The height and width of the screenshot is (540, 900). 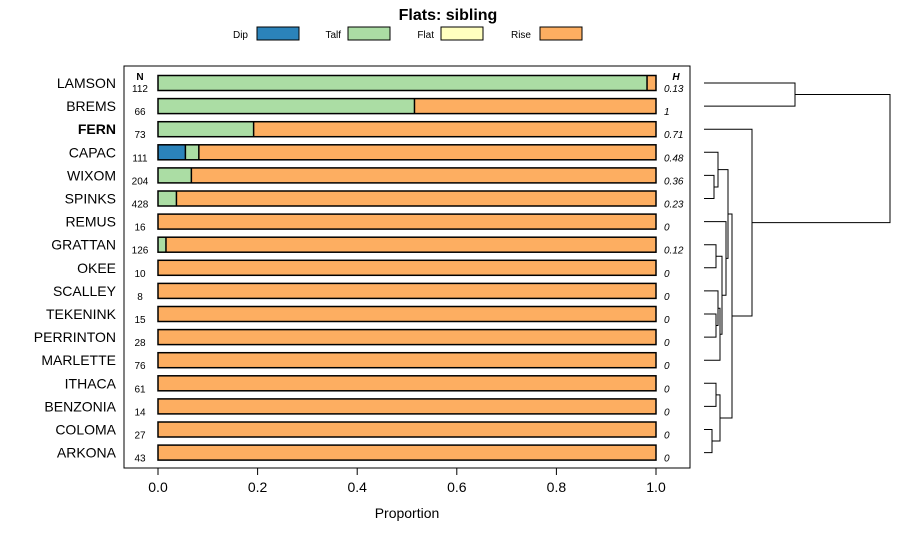 What do you see at coordinates (561, 33) in the screenshot?
I see `legend-swatch-rise` at bounding box center [561, 33].